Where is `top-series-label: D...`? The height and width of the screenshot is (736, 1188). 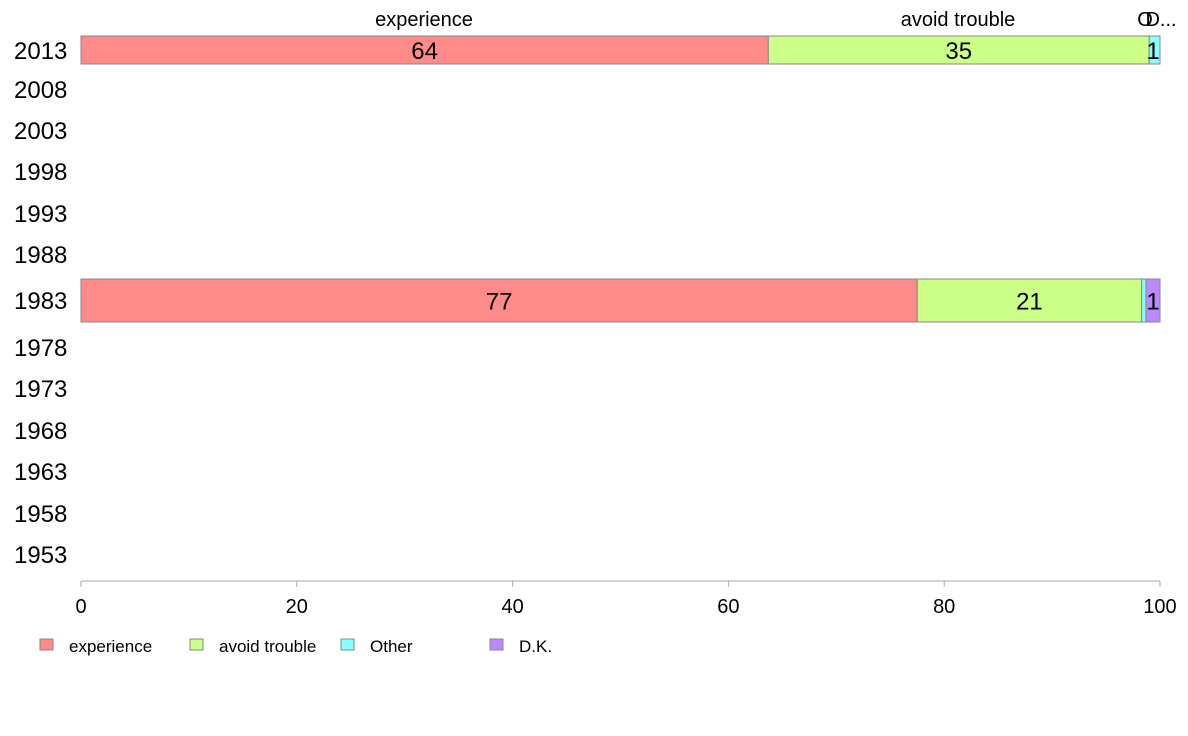 top-series-label: D... is located at coordinates (1160, 20).